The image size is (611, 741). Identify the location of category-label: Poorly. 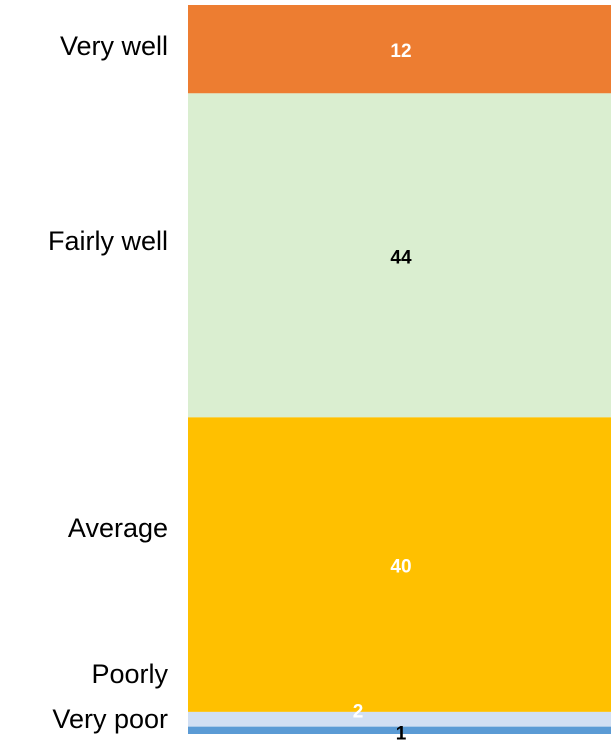
(129, 674).